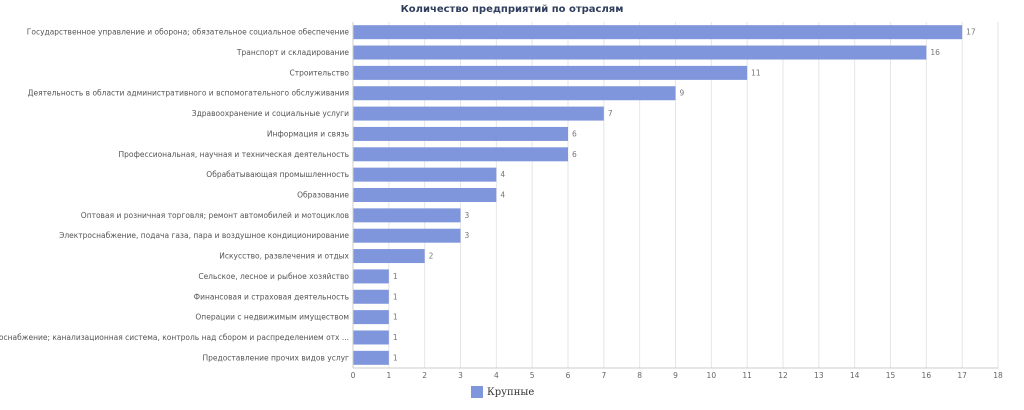  Describe the element at coordinates (532, 375) in the screenshot. I see `x-tick-label: 5` at that location.